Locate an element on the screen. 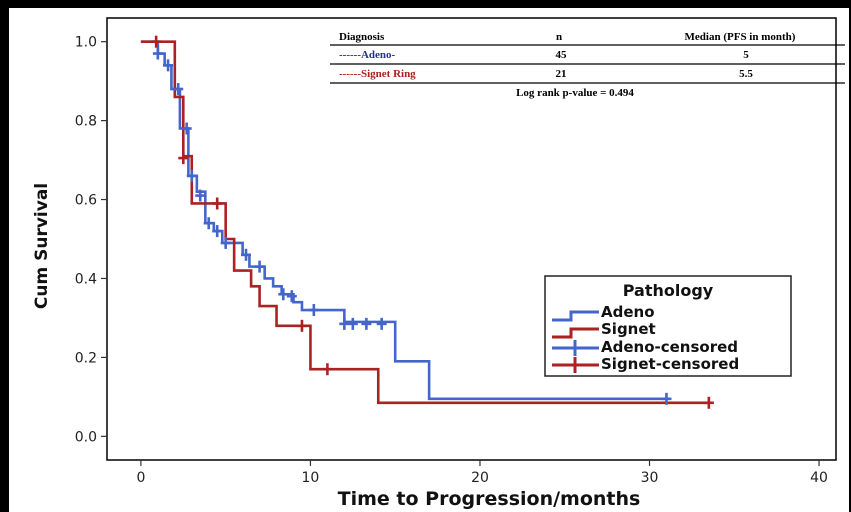 The height and width of the screenshot is (512, 851). legend-signet-censored-swatch is located at coordinates (575, 365).